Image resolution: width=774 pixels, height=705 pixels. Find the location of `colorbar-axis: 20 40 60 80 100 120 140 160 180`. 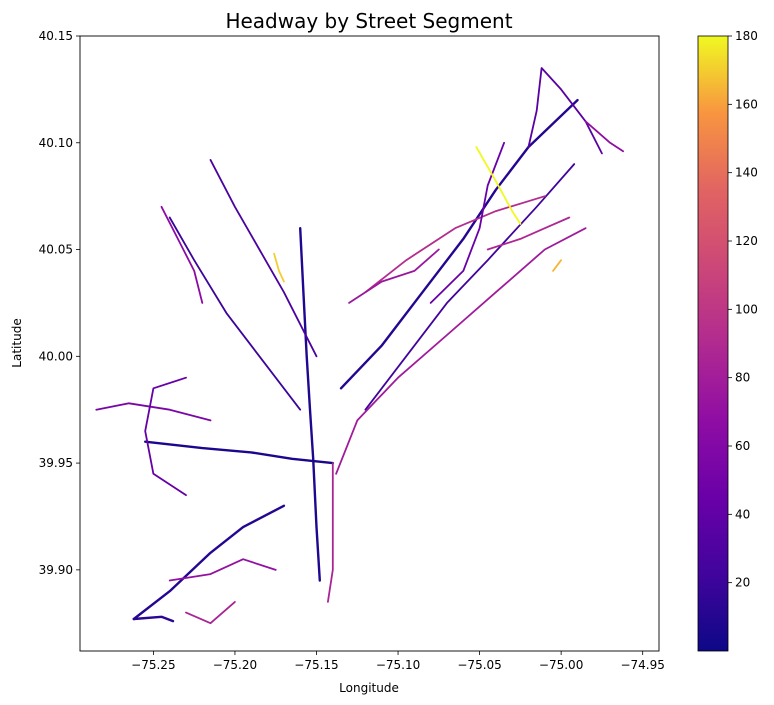

colorbar-axis: 20 40 60 80 100 120 140 160 180 is located at coordinates (743, 309).